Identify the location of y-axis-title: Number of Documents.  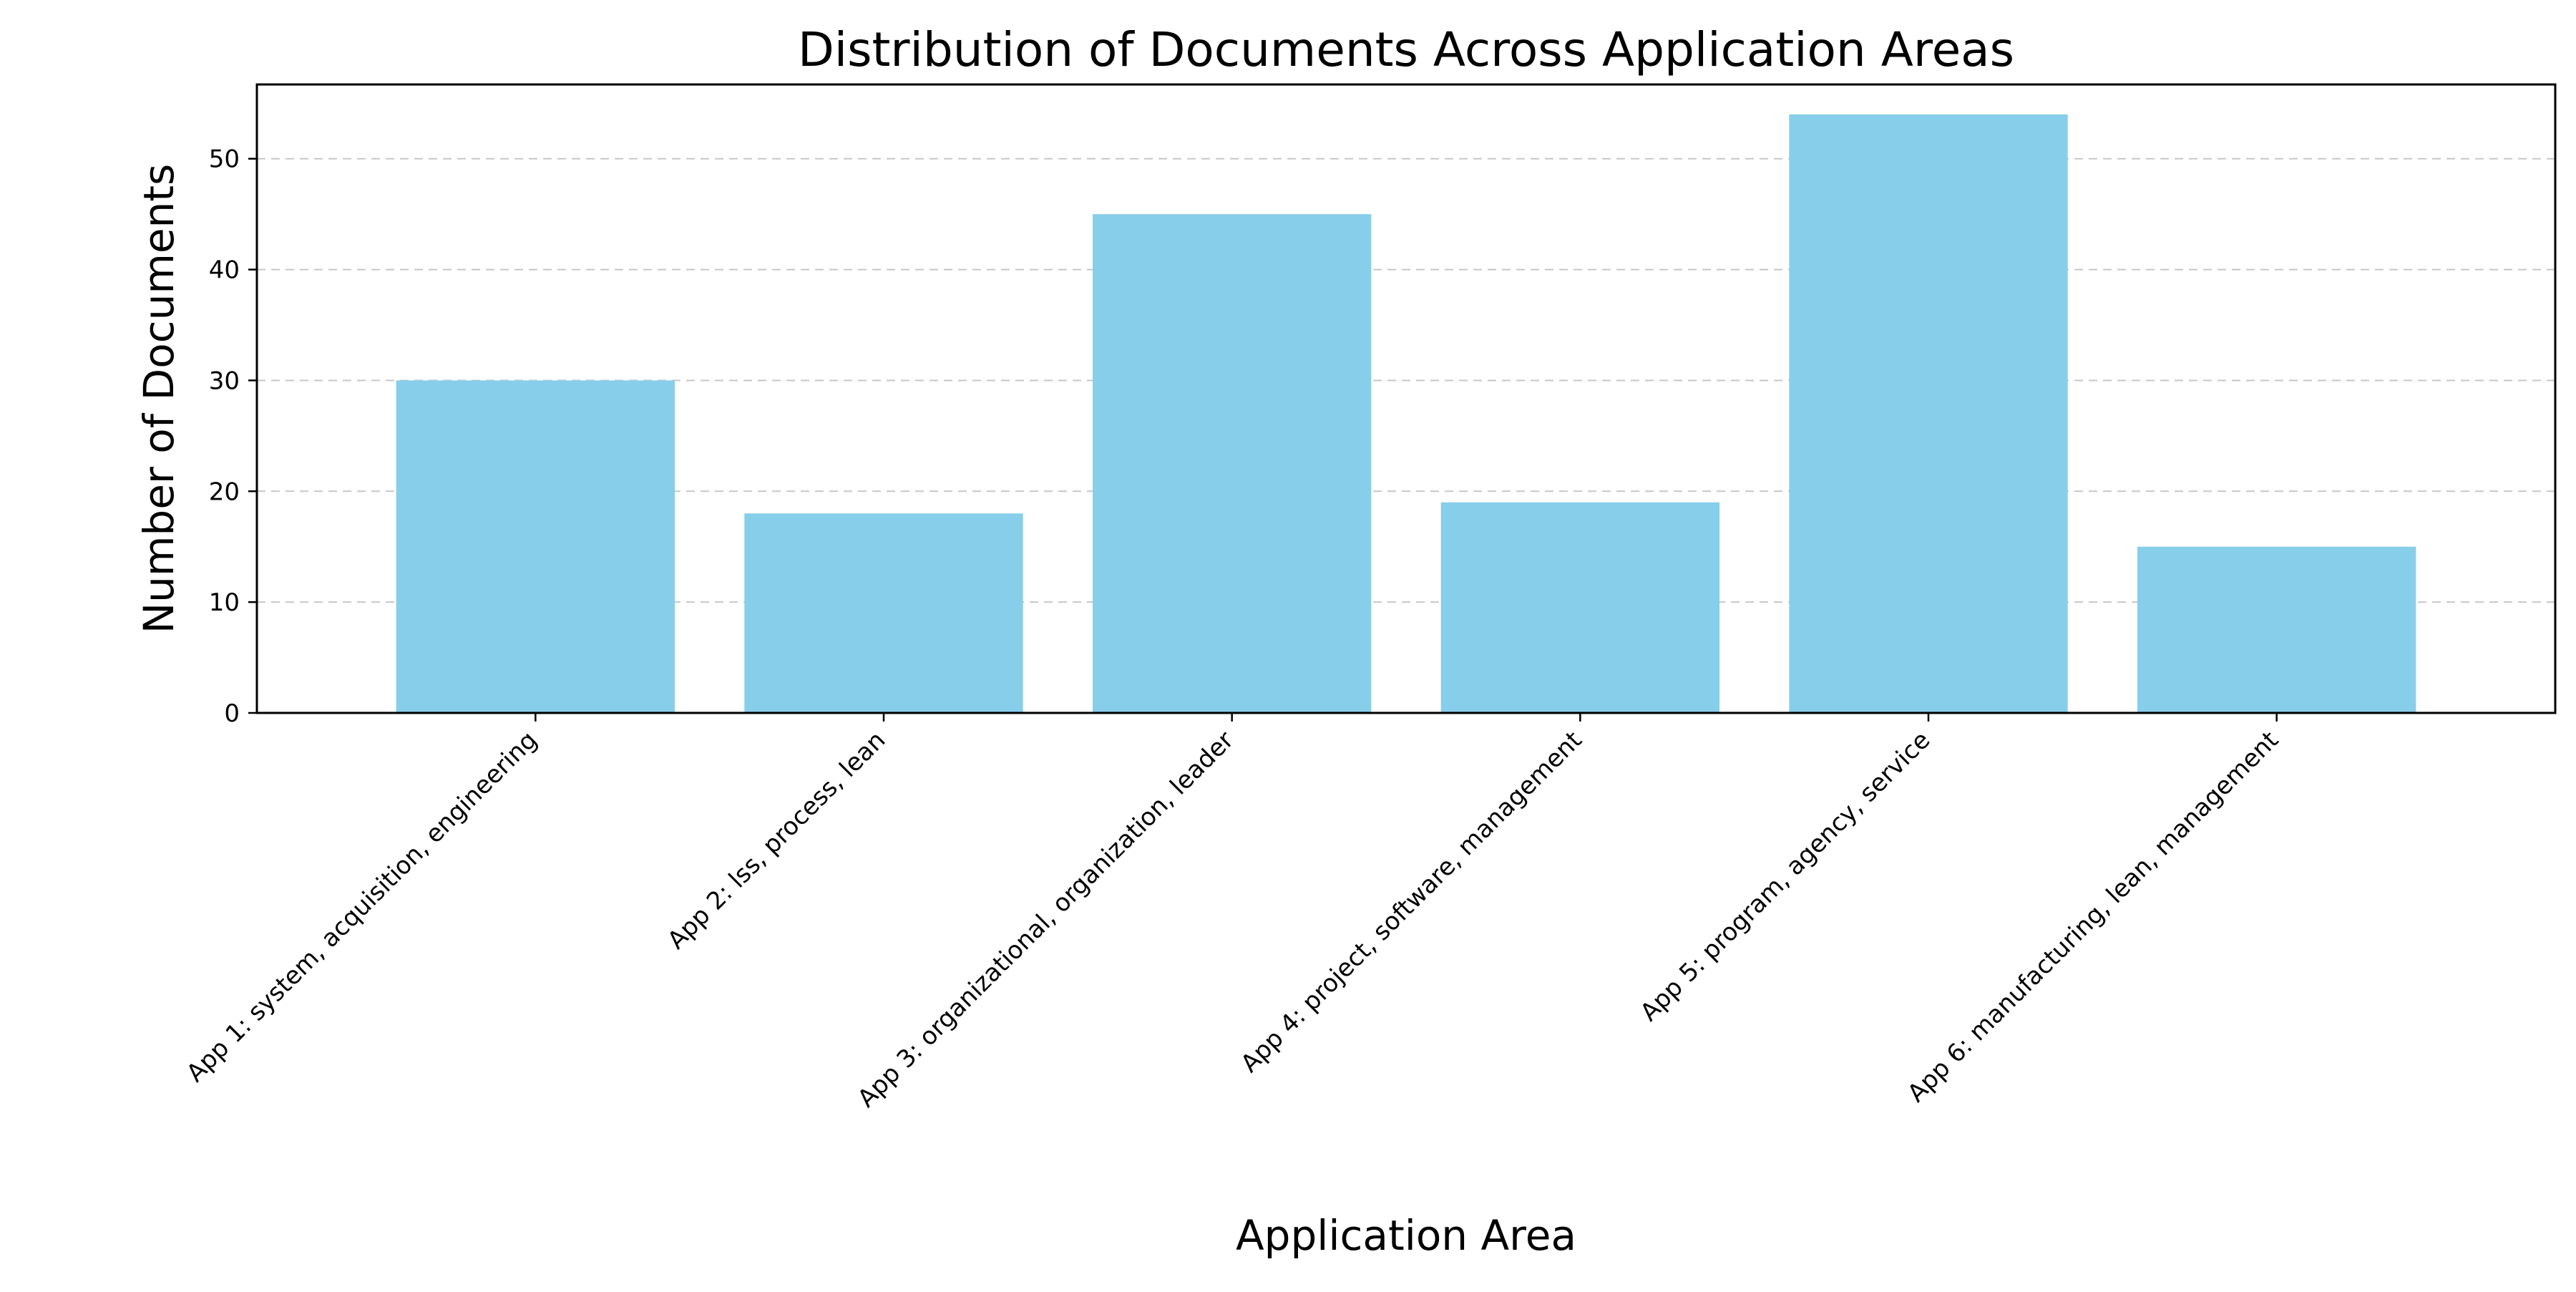
(159, 398).